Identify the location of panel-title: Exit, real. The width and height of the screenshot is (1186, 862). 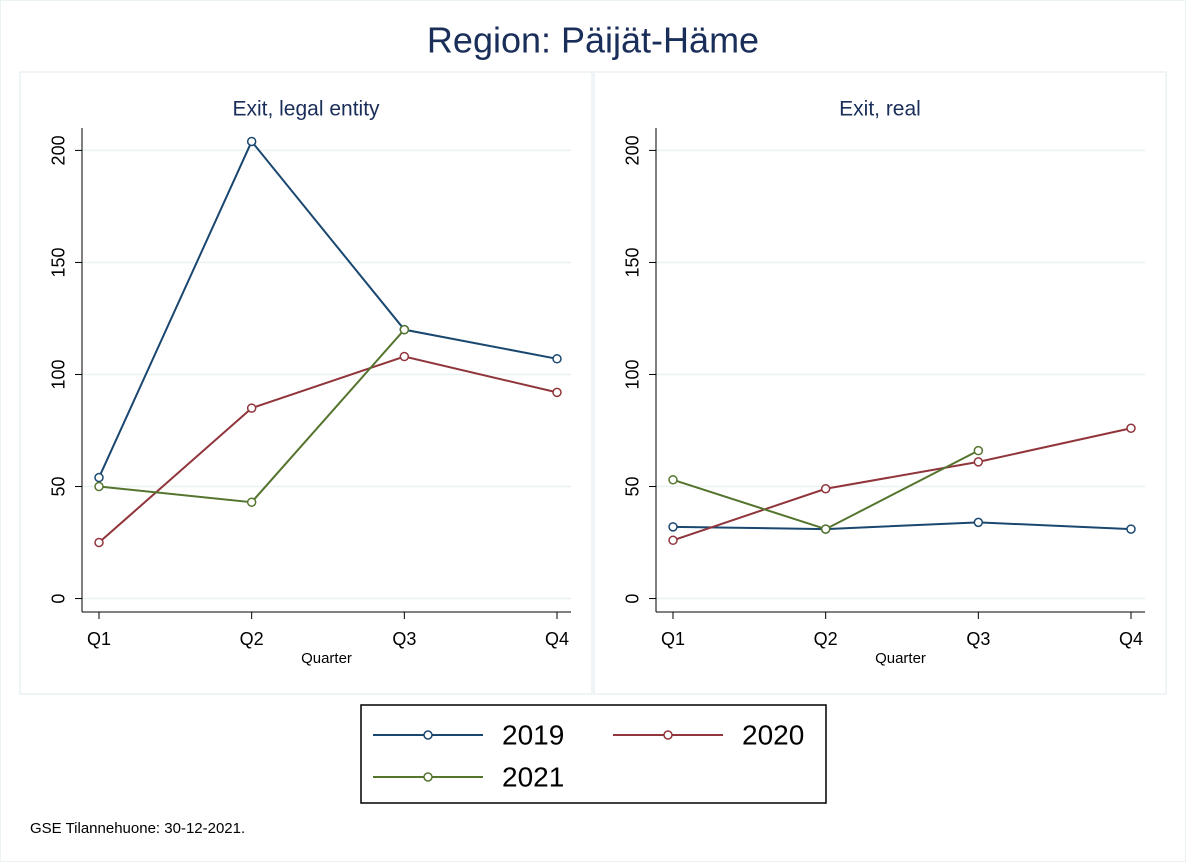
(880, 109).